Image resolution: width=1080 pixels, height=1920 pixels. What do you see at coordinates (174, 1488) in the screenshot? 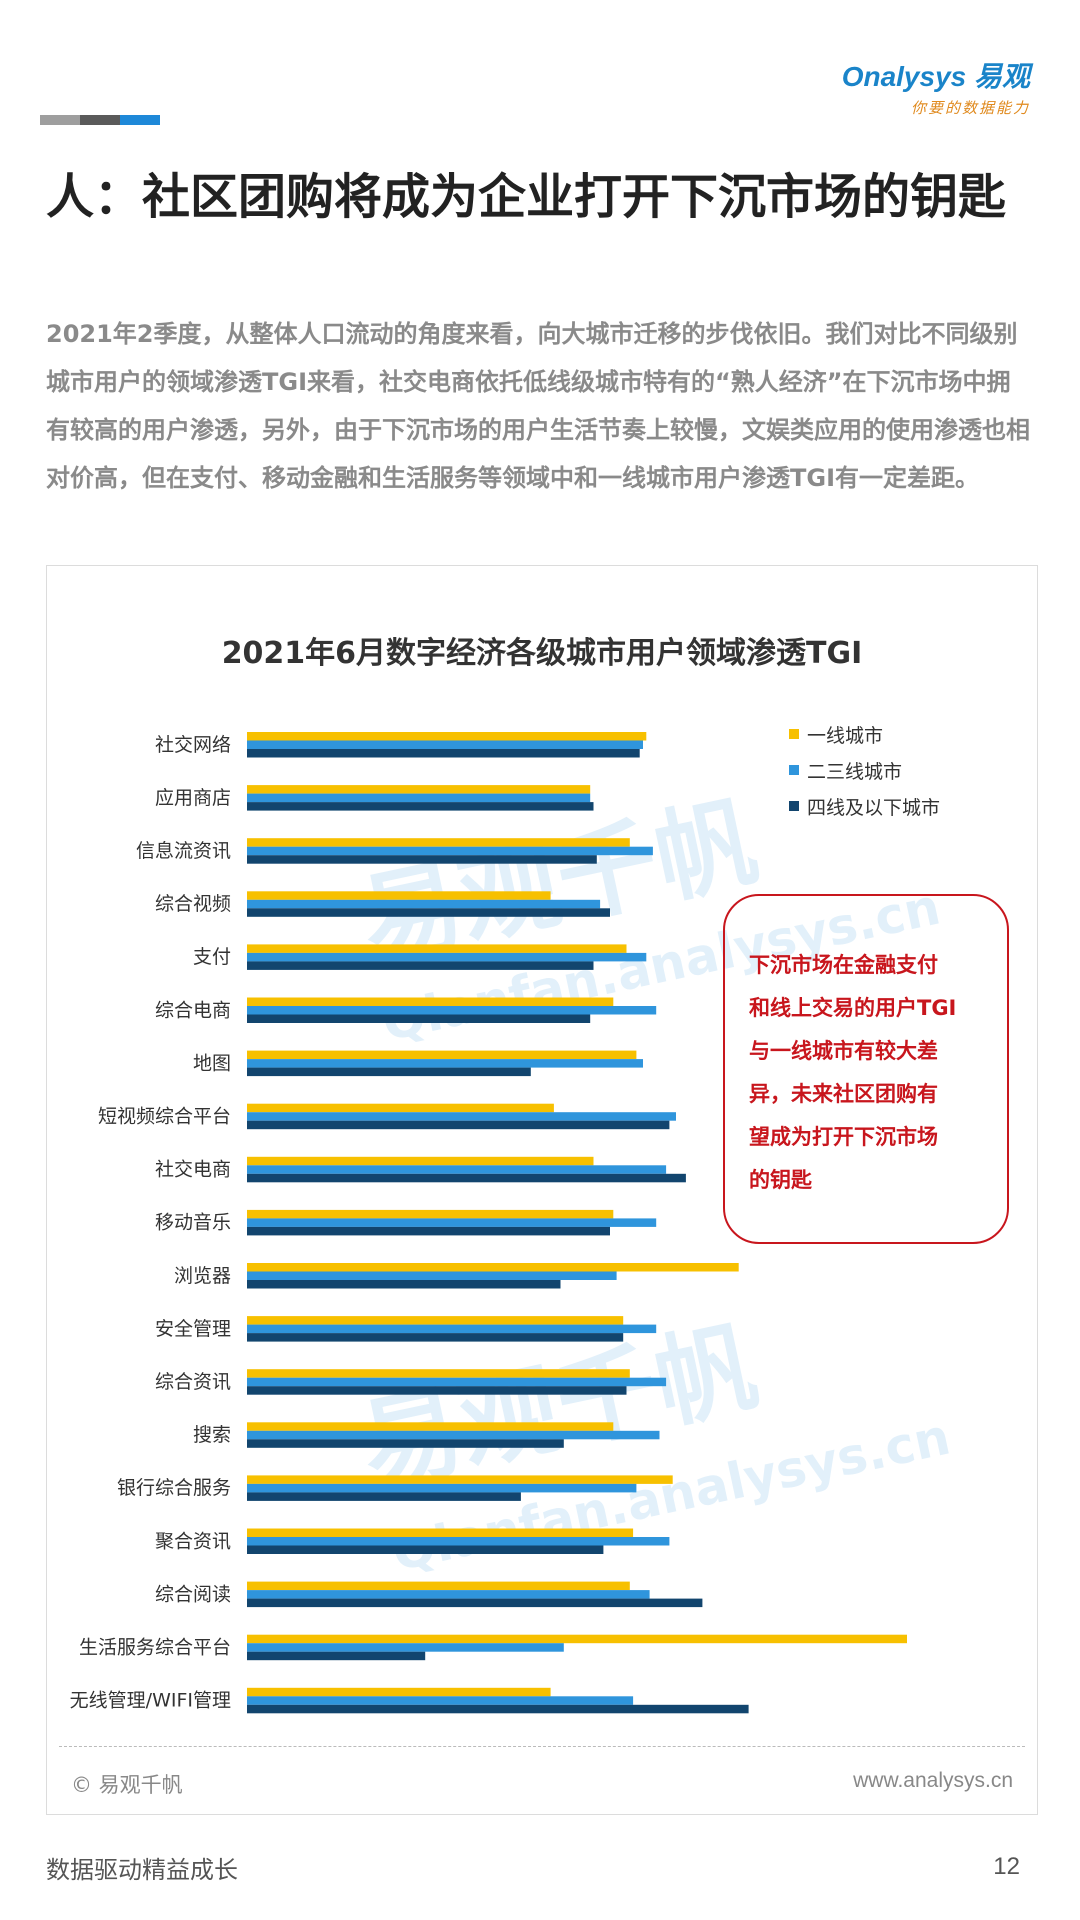
I see `category-label: 银行综合服务` at bounding box center [174, 1488].